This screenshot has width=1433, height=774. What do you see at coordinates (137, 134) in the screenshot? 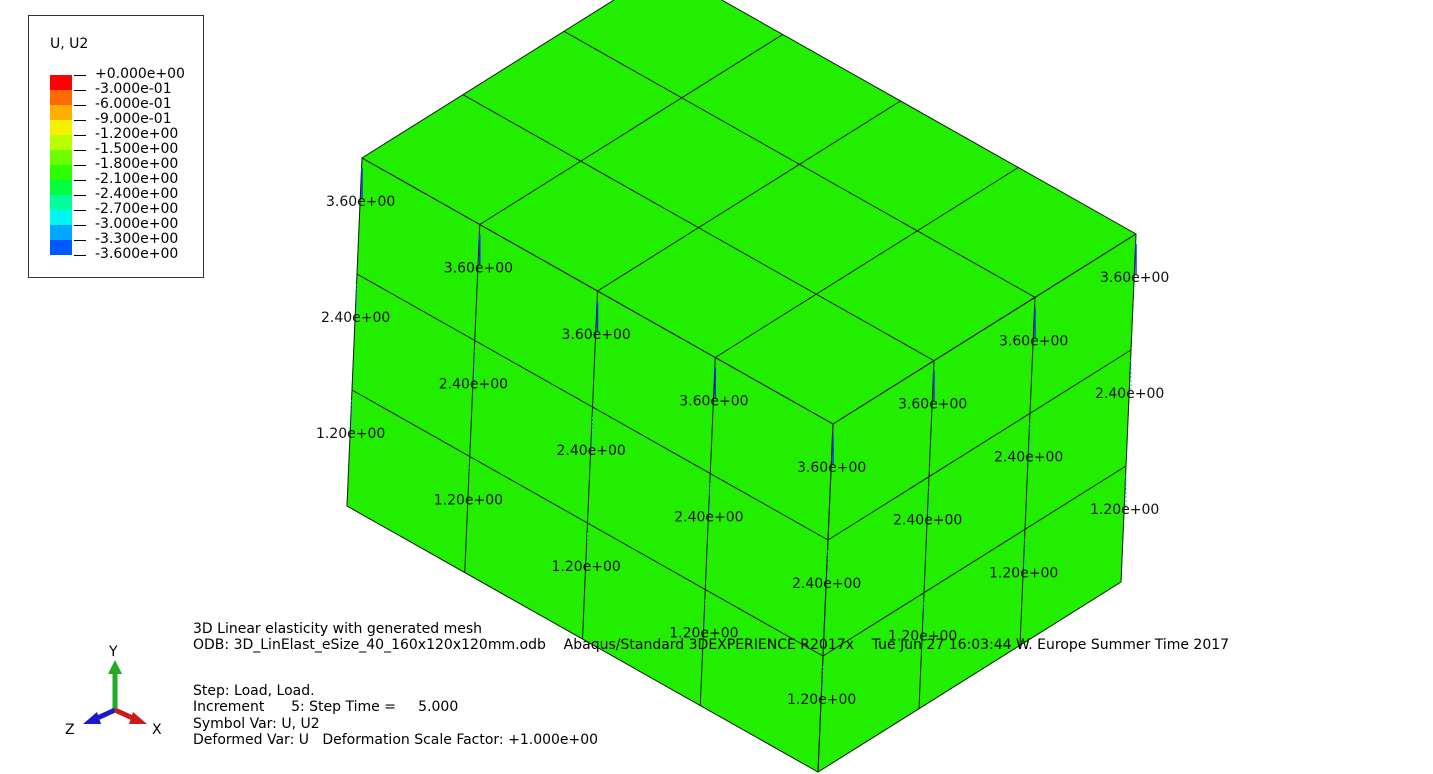
I see `legend-entry: -1.200e+00` at bounding box center [137, 134].